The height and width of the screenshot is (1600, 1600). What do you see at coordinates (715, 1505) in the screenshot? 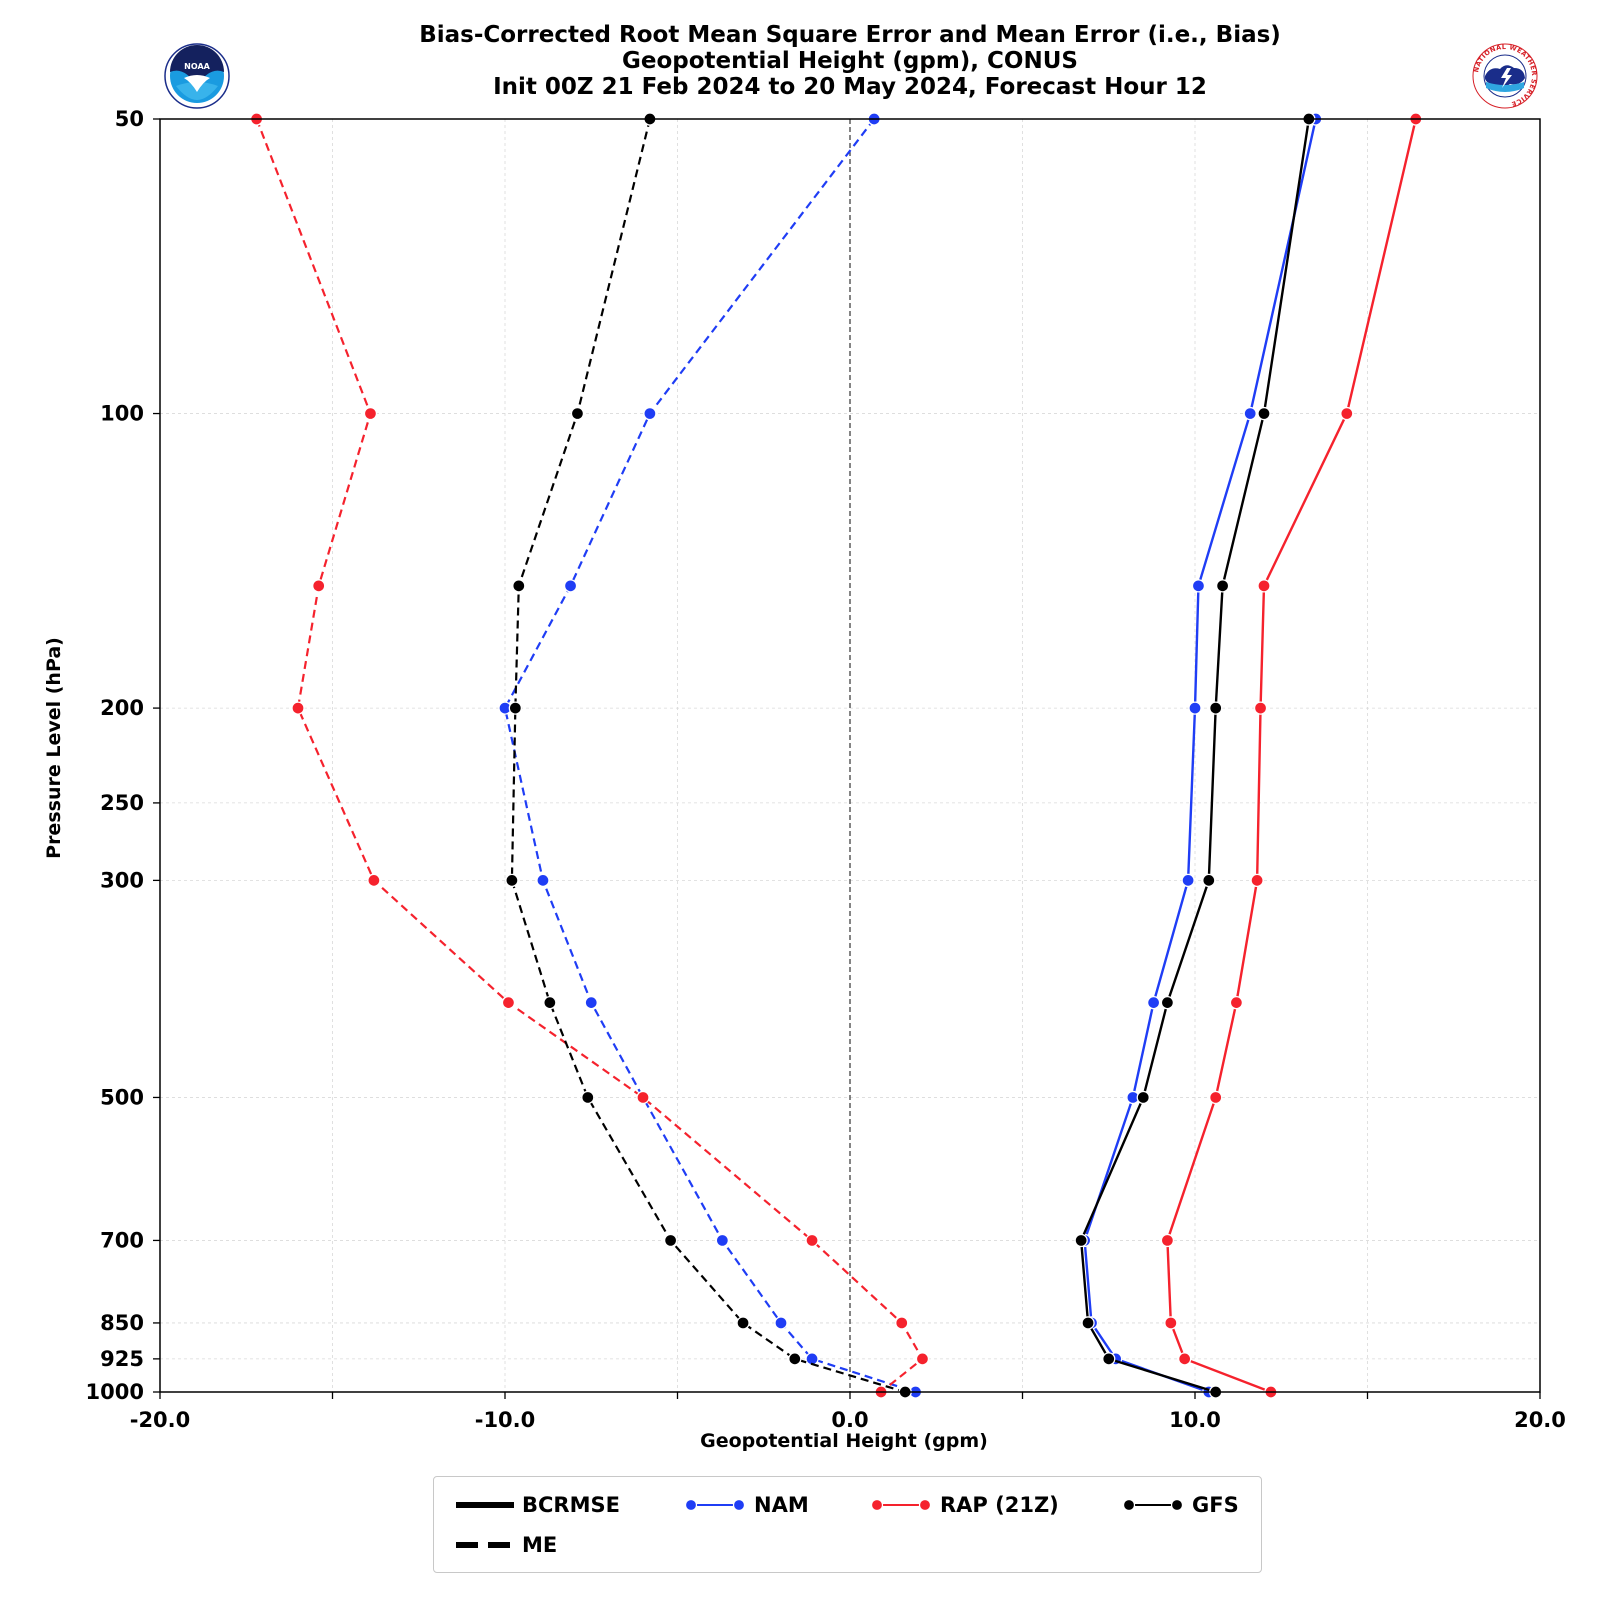
I see `legend-swatch-nam` at bounding box center [715, 1505].